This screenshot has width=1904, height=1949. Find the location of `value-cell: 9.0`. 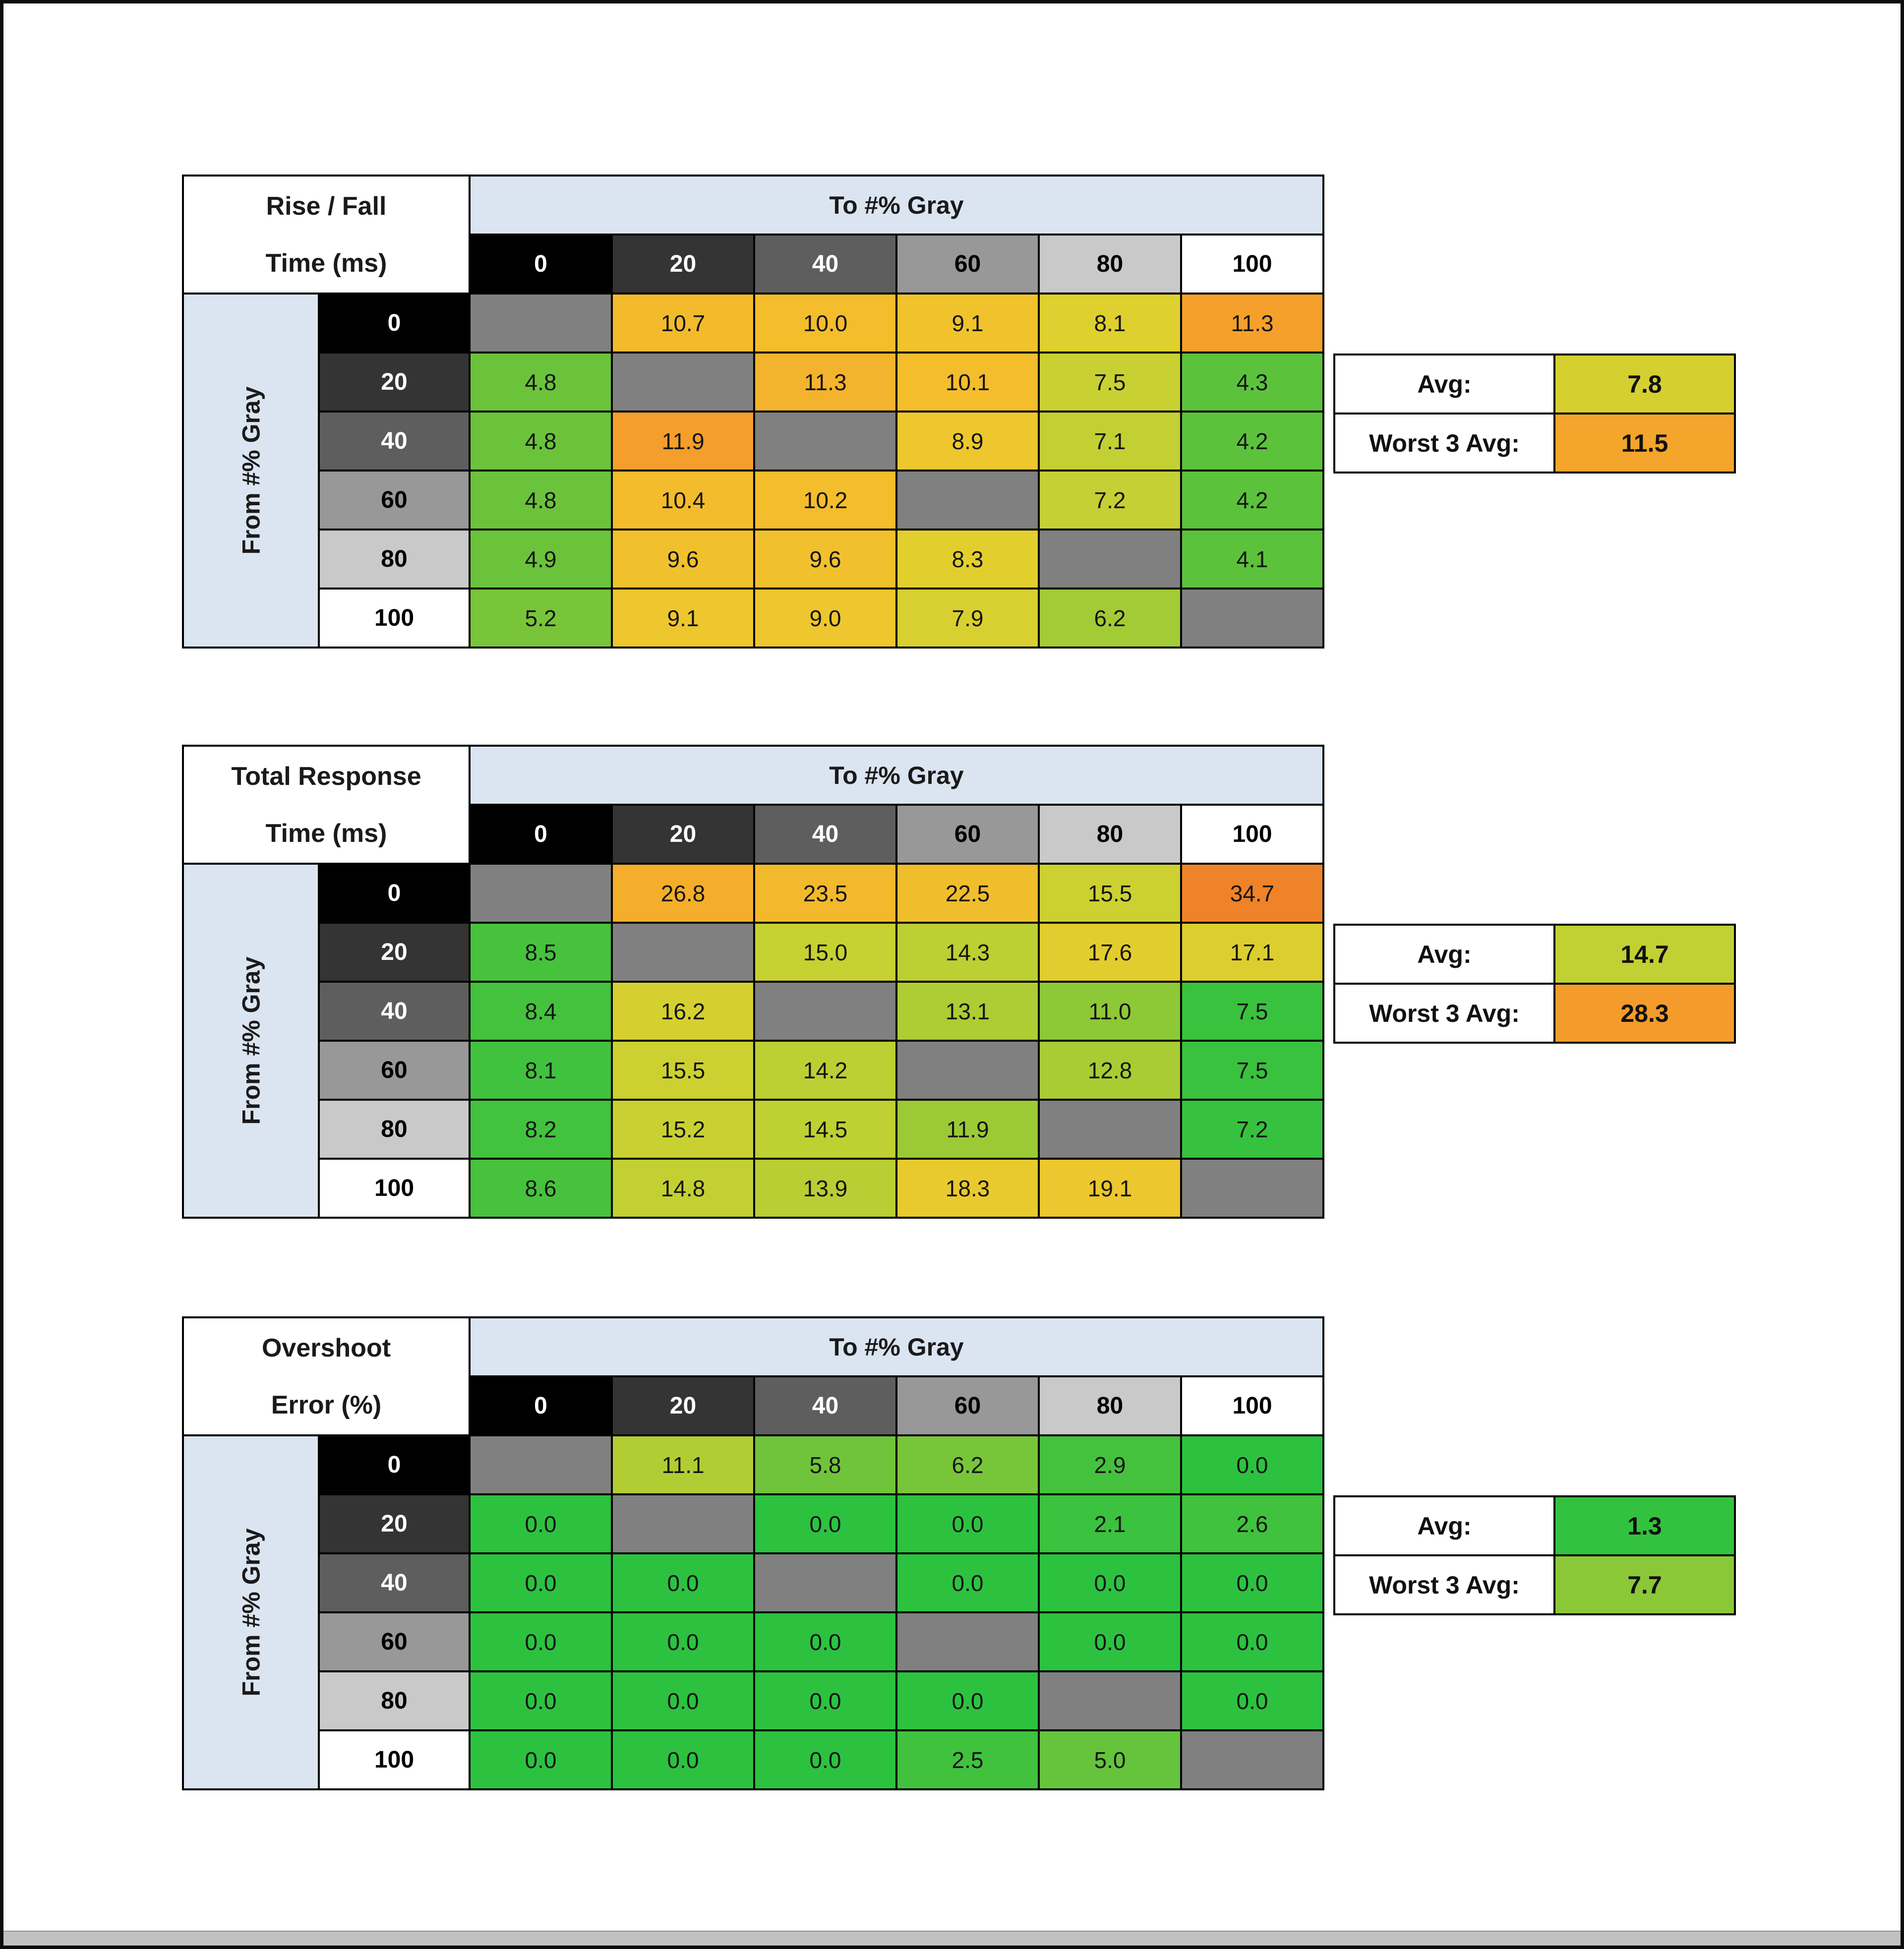

value-cell: 9.0 is located at coordinates (825, 619).